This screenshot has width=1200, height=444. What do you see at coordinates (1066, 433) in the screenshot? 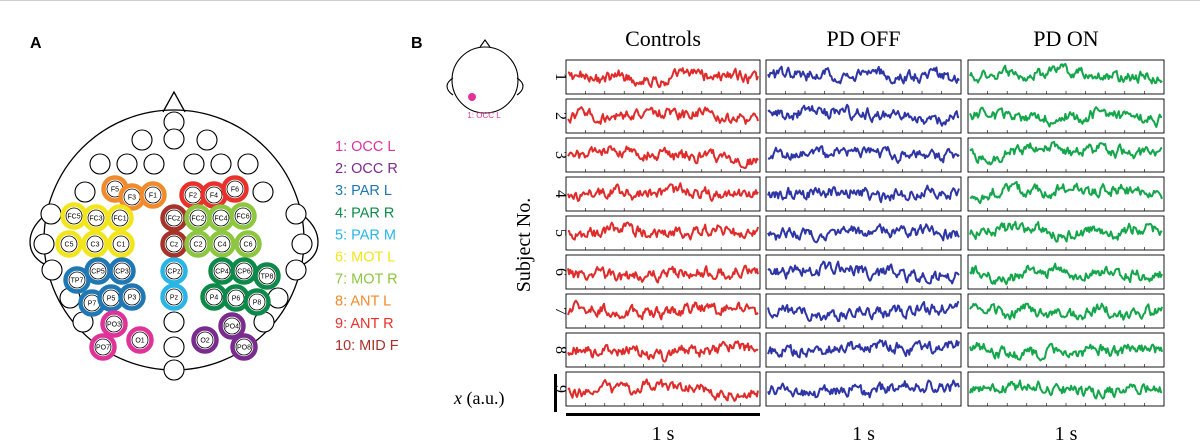
I see `time-scale-label: 1 s` at bounding box center [1066, 433].